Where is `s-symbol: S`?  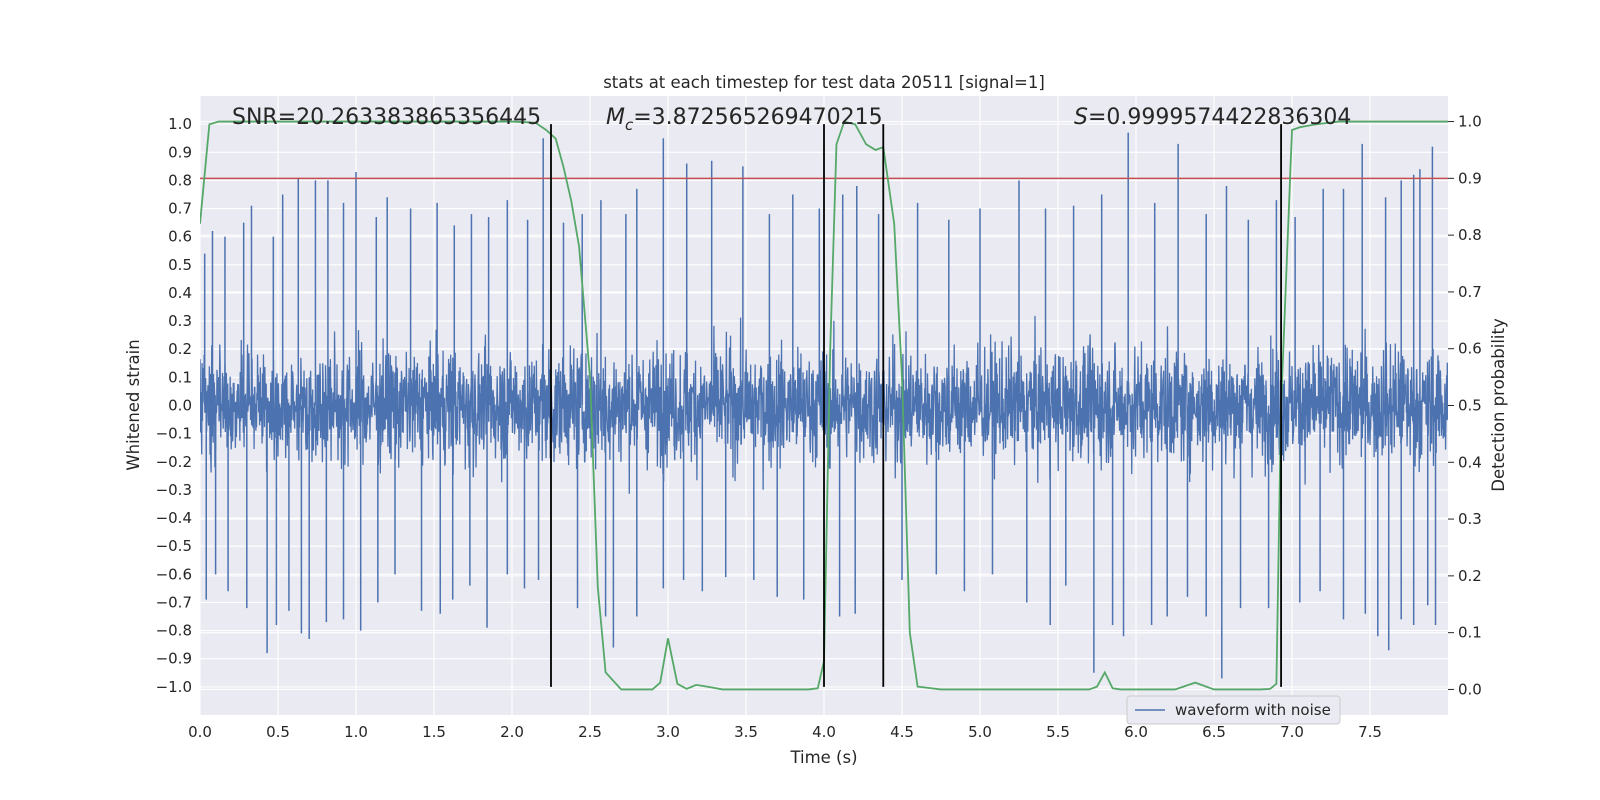 s-symbol: S is located at coordinates (1081, 117).